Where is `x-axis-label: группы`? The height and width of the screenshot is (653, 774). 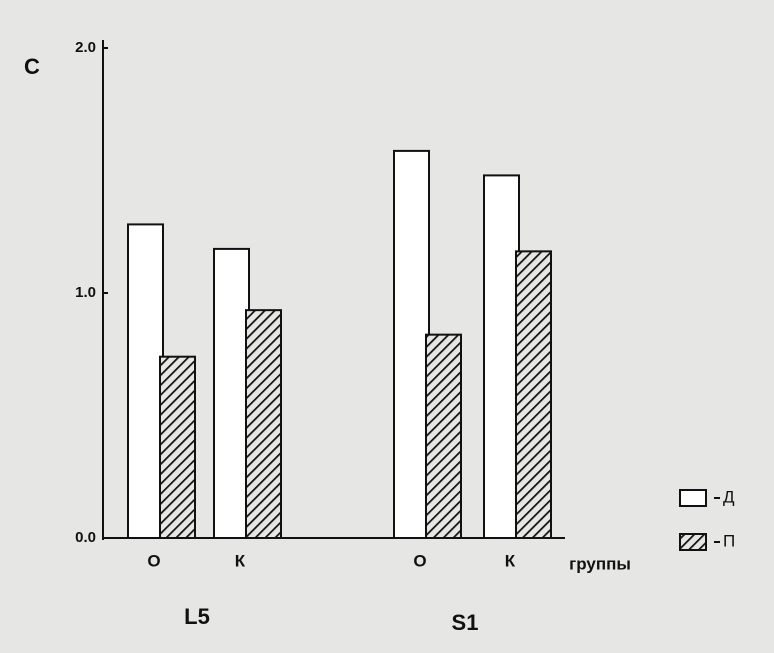
x-axis-label: группы is located at coordinates (600, 563).